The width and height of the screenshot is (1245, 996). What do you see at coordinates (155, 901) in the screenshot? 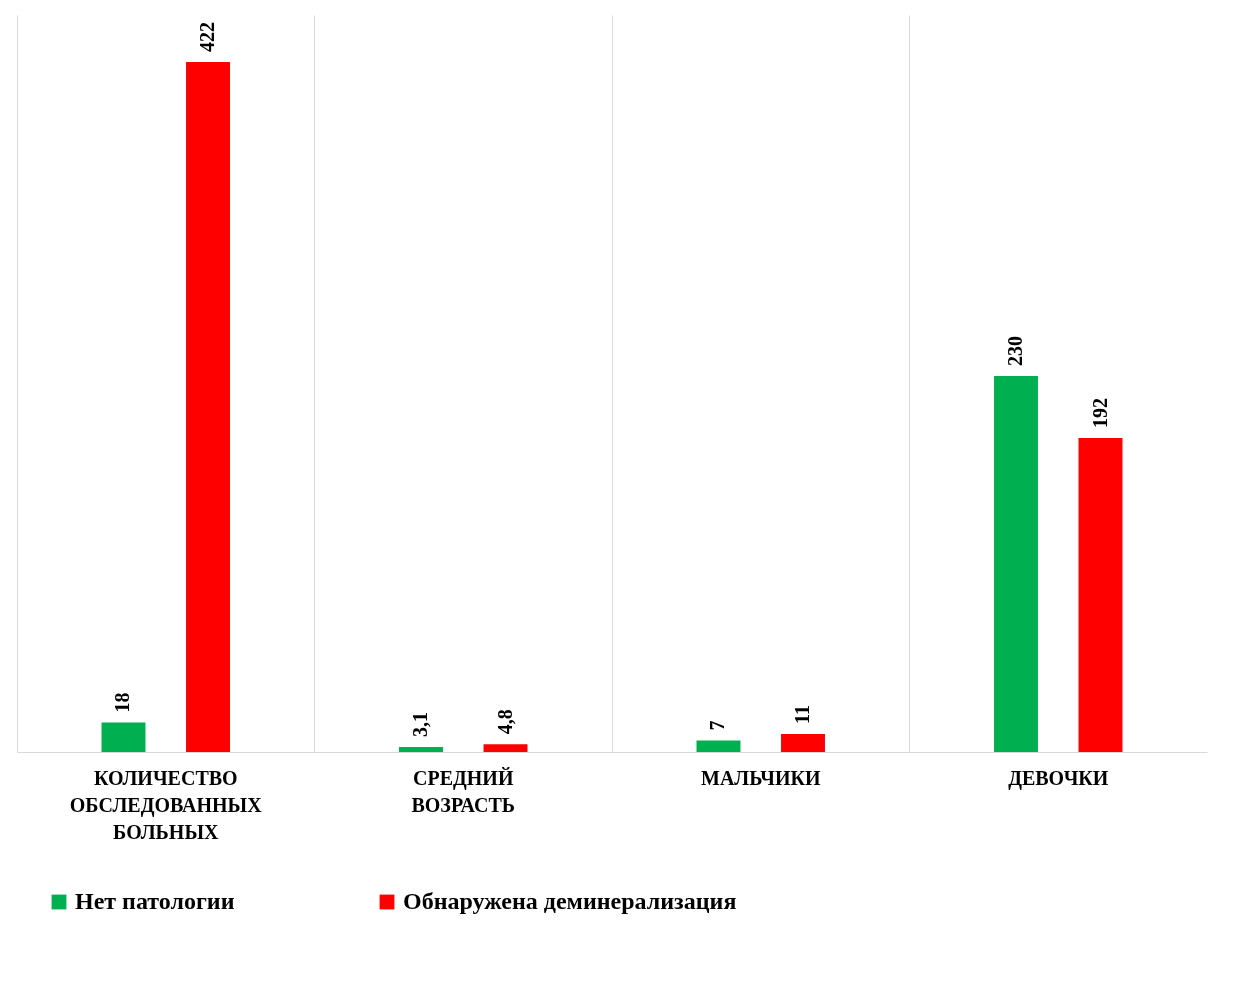
I see `legend-label: Нет патологии` at bounding box center [155, 901].